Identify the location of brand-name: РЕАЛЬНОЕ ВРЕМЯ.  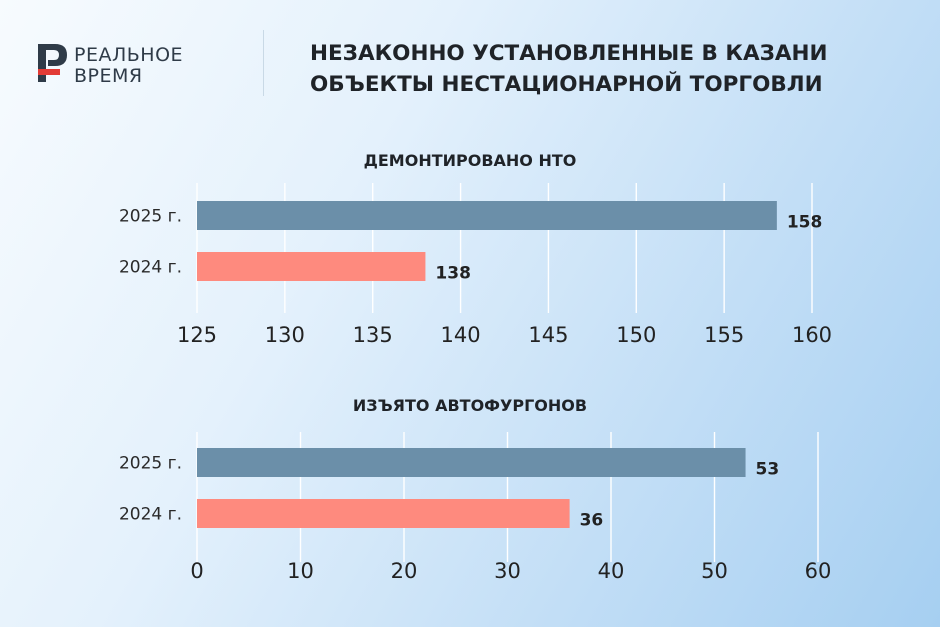
(128, 66).